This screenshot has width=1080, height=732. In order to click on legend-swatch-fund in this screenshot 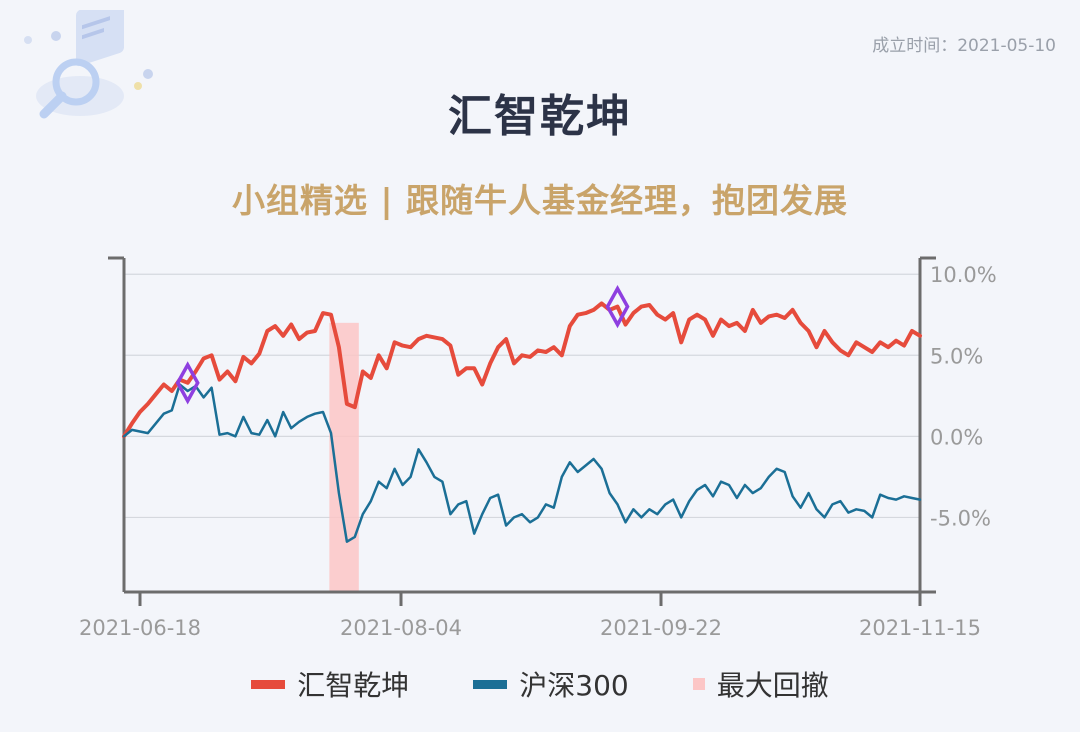, I will do `click(268, 684)`.